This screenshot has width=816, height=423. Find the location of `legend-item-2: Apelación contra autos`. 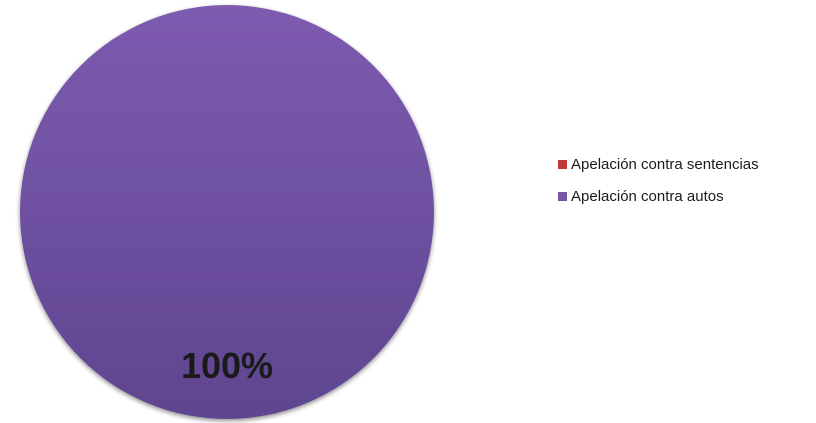

legend-item-2: Apelación contra autos is located at coordinates (683, 196).